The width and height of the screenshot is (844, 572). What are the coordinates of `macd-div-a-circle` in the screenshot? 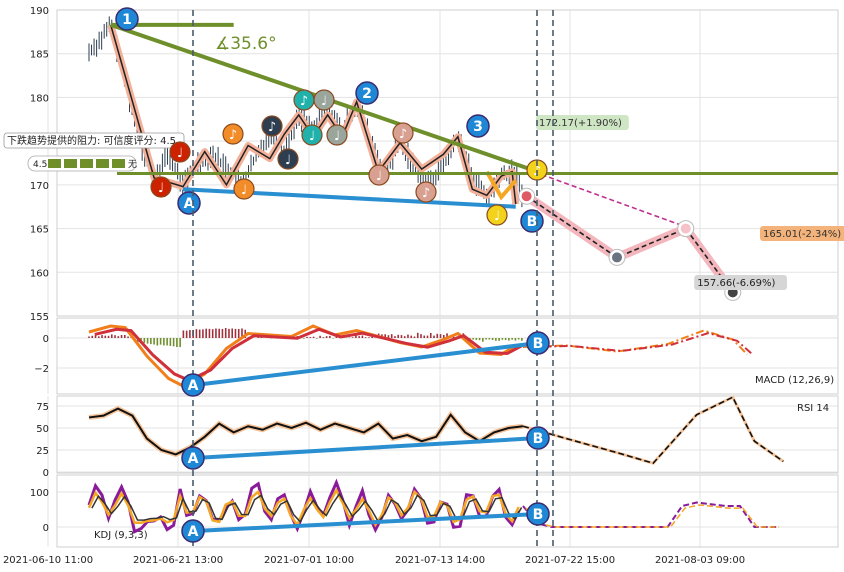 It's located at (193, 385).